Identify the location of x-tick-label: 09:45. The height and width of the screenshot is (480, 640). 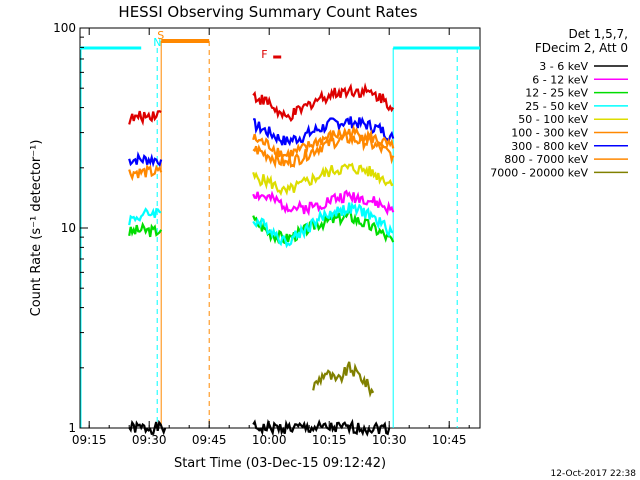
(209, 440).